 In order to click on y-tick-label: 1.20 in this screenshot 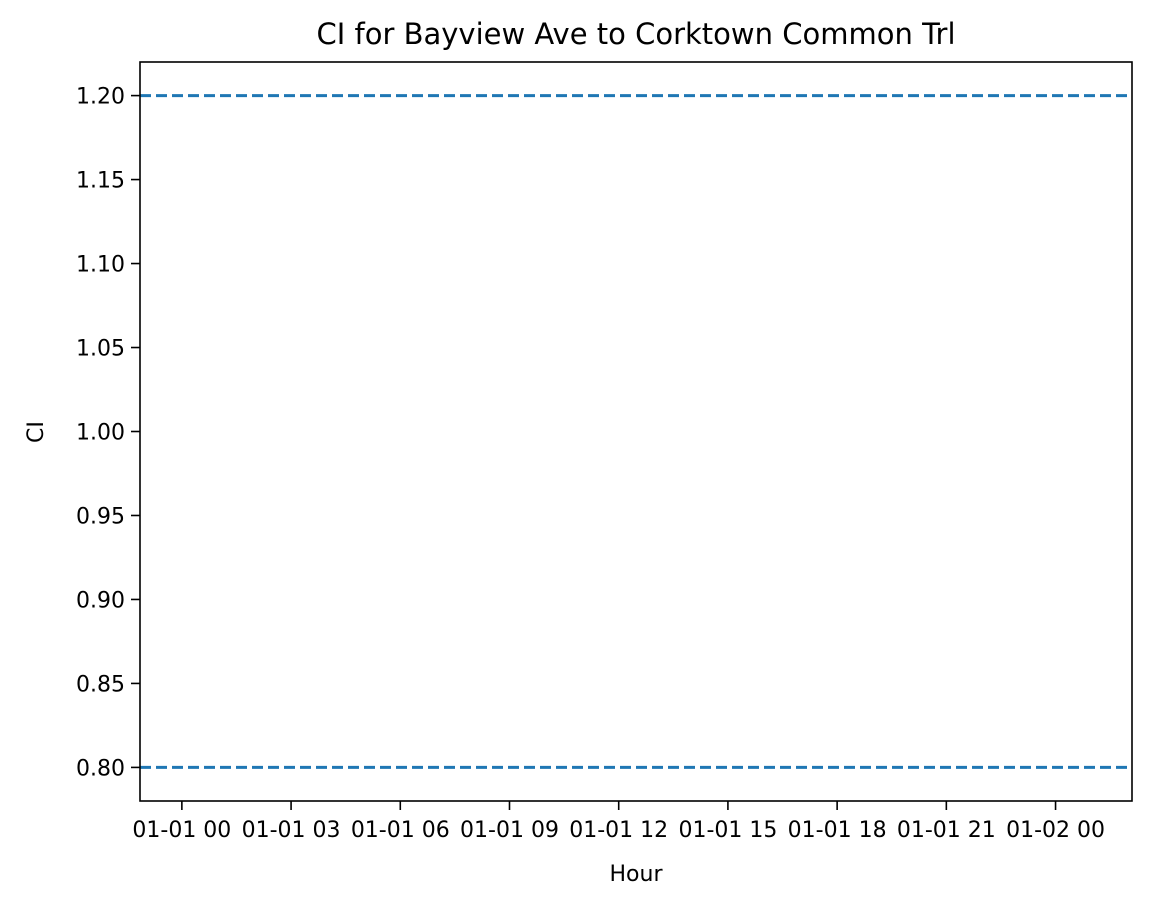, I will do `click(100, 97)`.